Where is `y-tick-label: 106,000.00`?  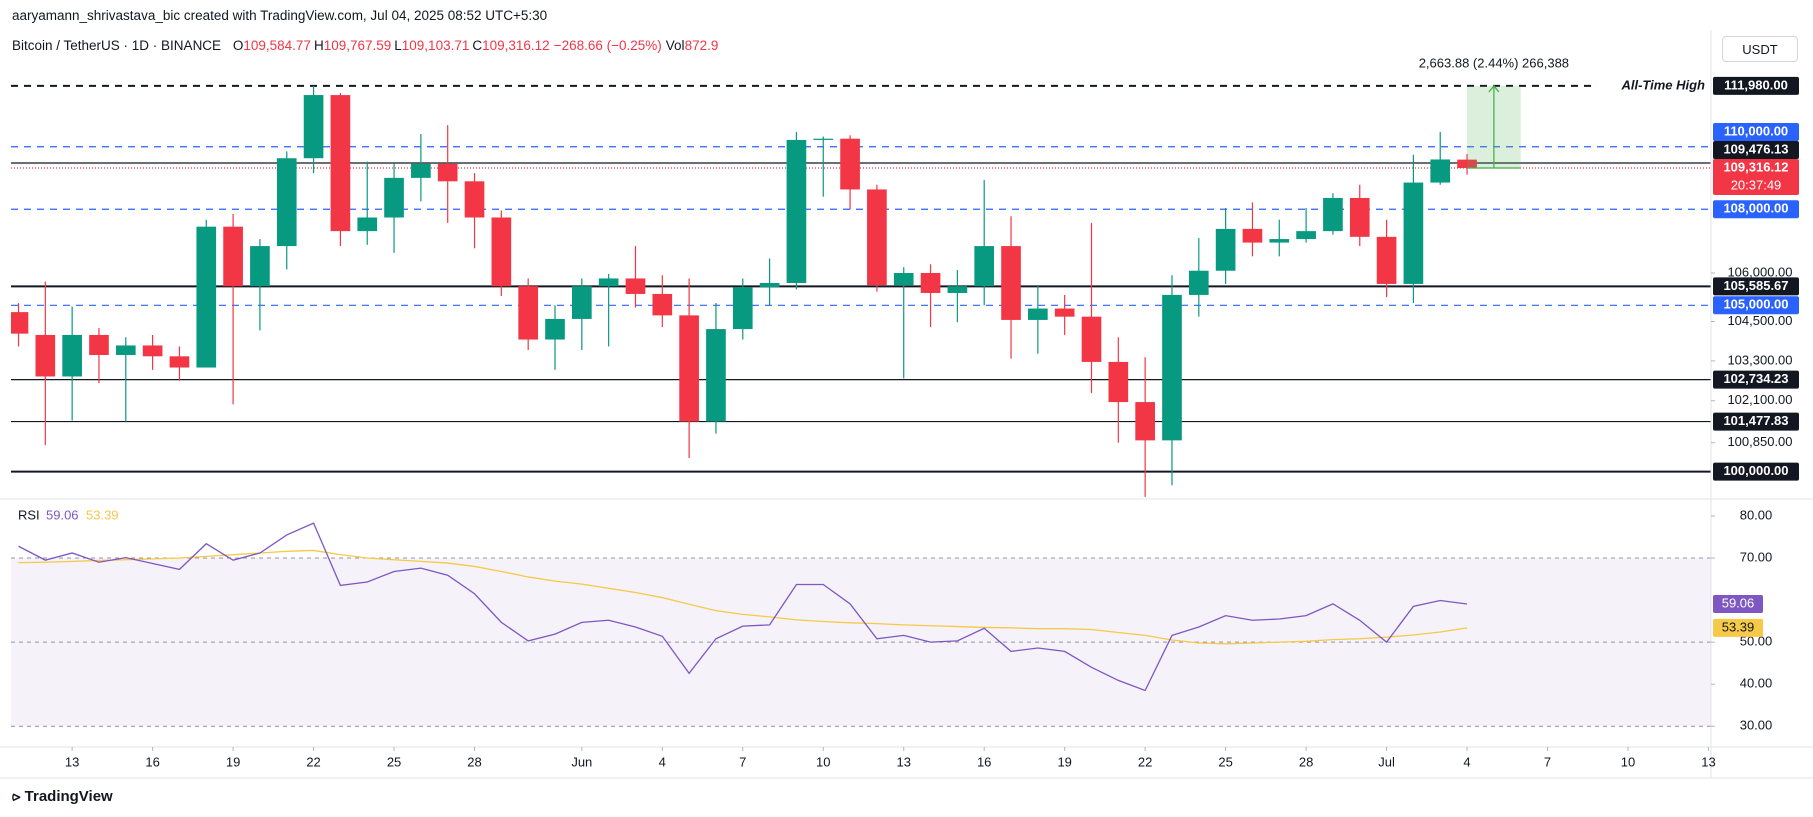 y-tick-label: 106,000.00 is located at coordinates (1759, 271).